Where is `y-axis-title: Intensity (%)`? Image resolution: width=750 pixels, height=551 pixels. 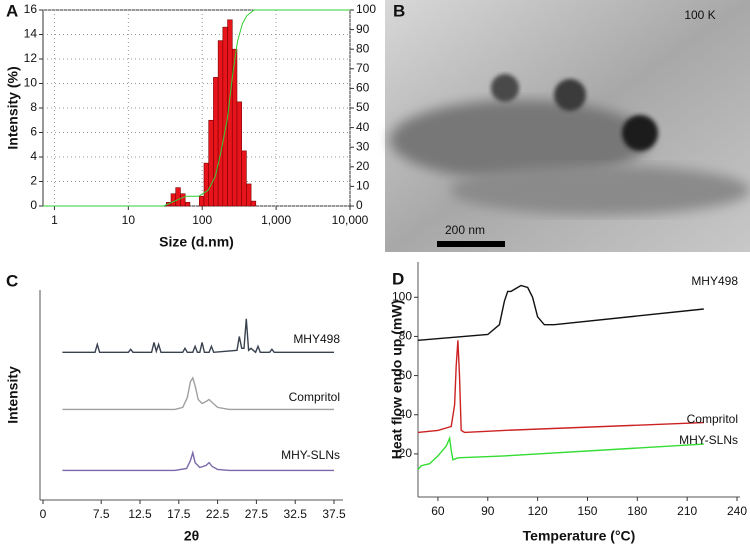 y-axis-title: Intensity (%) is located at coordinates (13, 107).